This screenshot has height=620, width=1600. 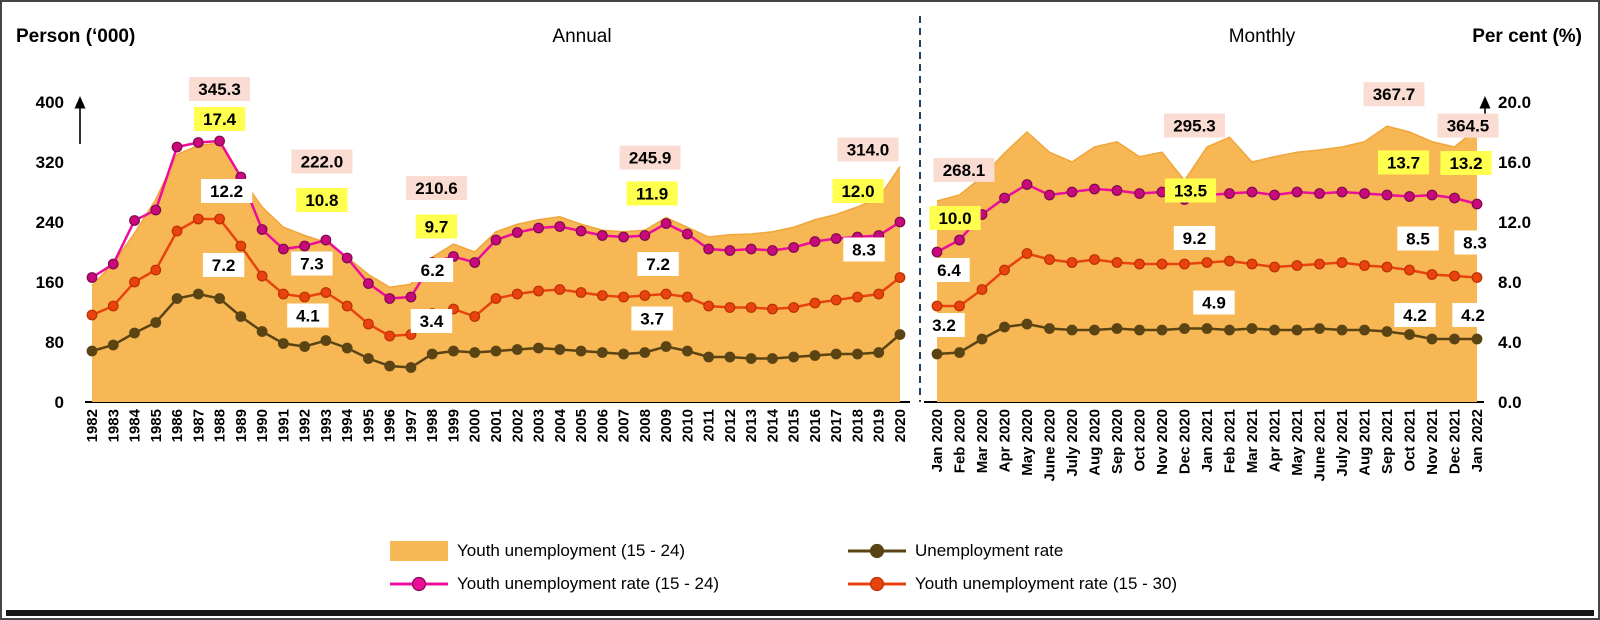 I want to click on legend-item-youth-rate-15-30: Youth unemployment rate (15 - 30), so click(x=1018, y=584).